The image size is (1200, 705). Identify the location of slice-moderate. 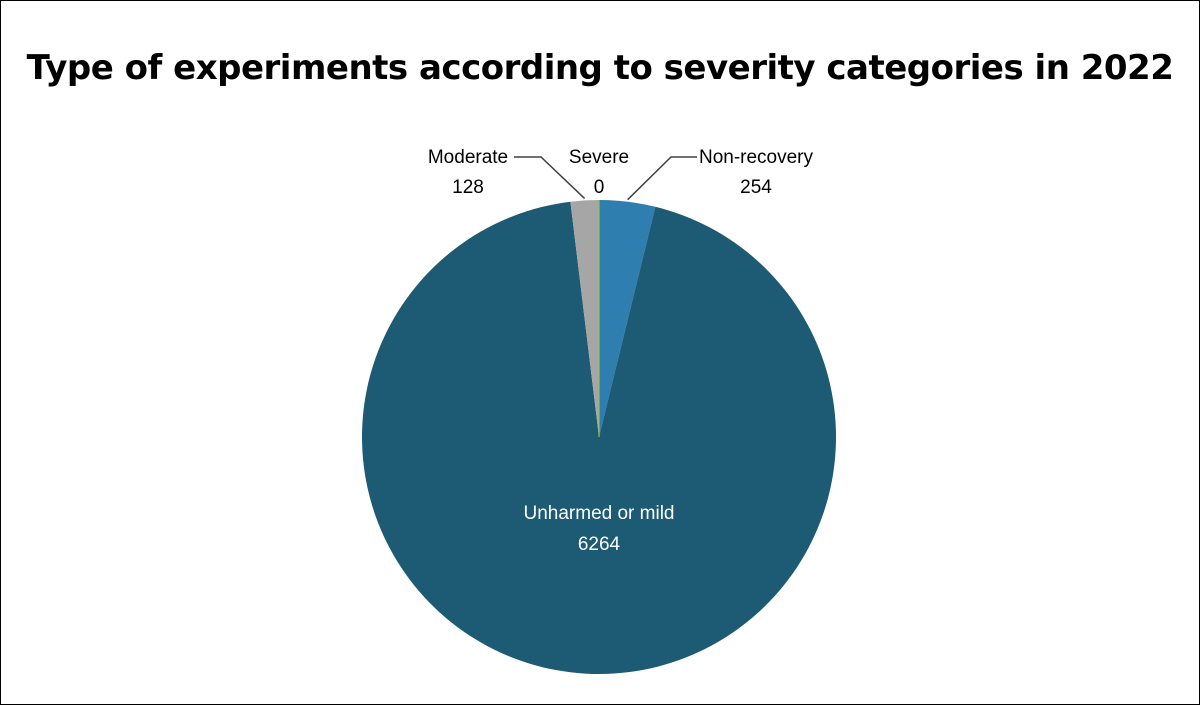
(584, 318).